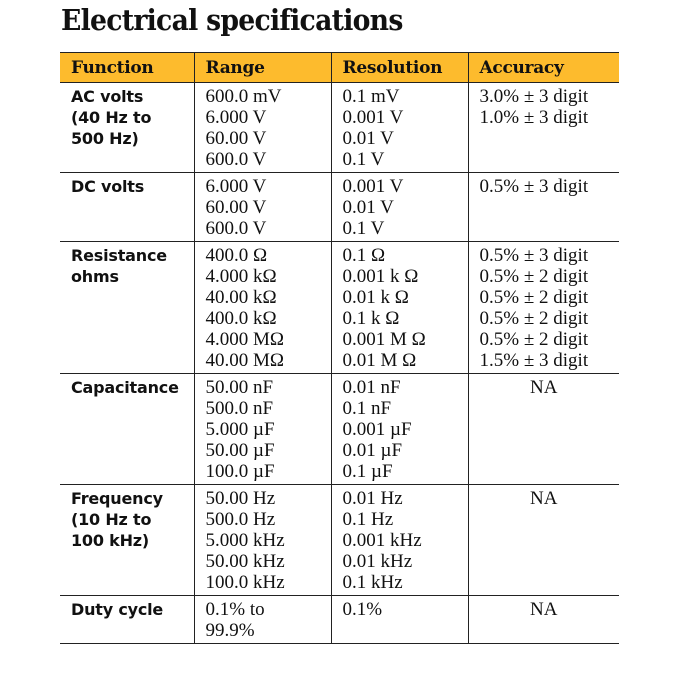 The image size is (681, 681). What do you see at coordinates (127, 307) in the screenshot?
I see `function-cell: Resistance ohms` at bounding box center [127, 307].